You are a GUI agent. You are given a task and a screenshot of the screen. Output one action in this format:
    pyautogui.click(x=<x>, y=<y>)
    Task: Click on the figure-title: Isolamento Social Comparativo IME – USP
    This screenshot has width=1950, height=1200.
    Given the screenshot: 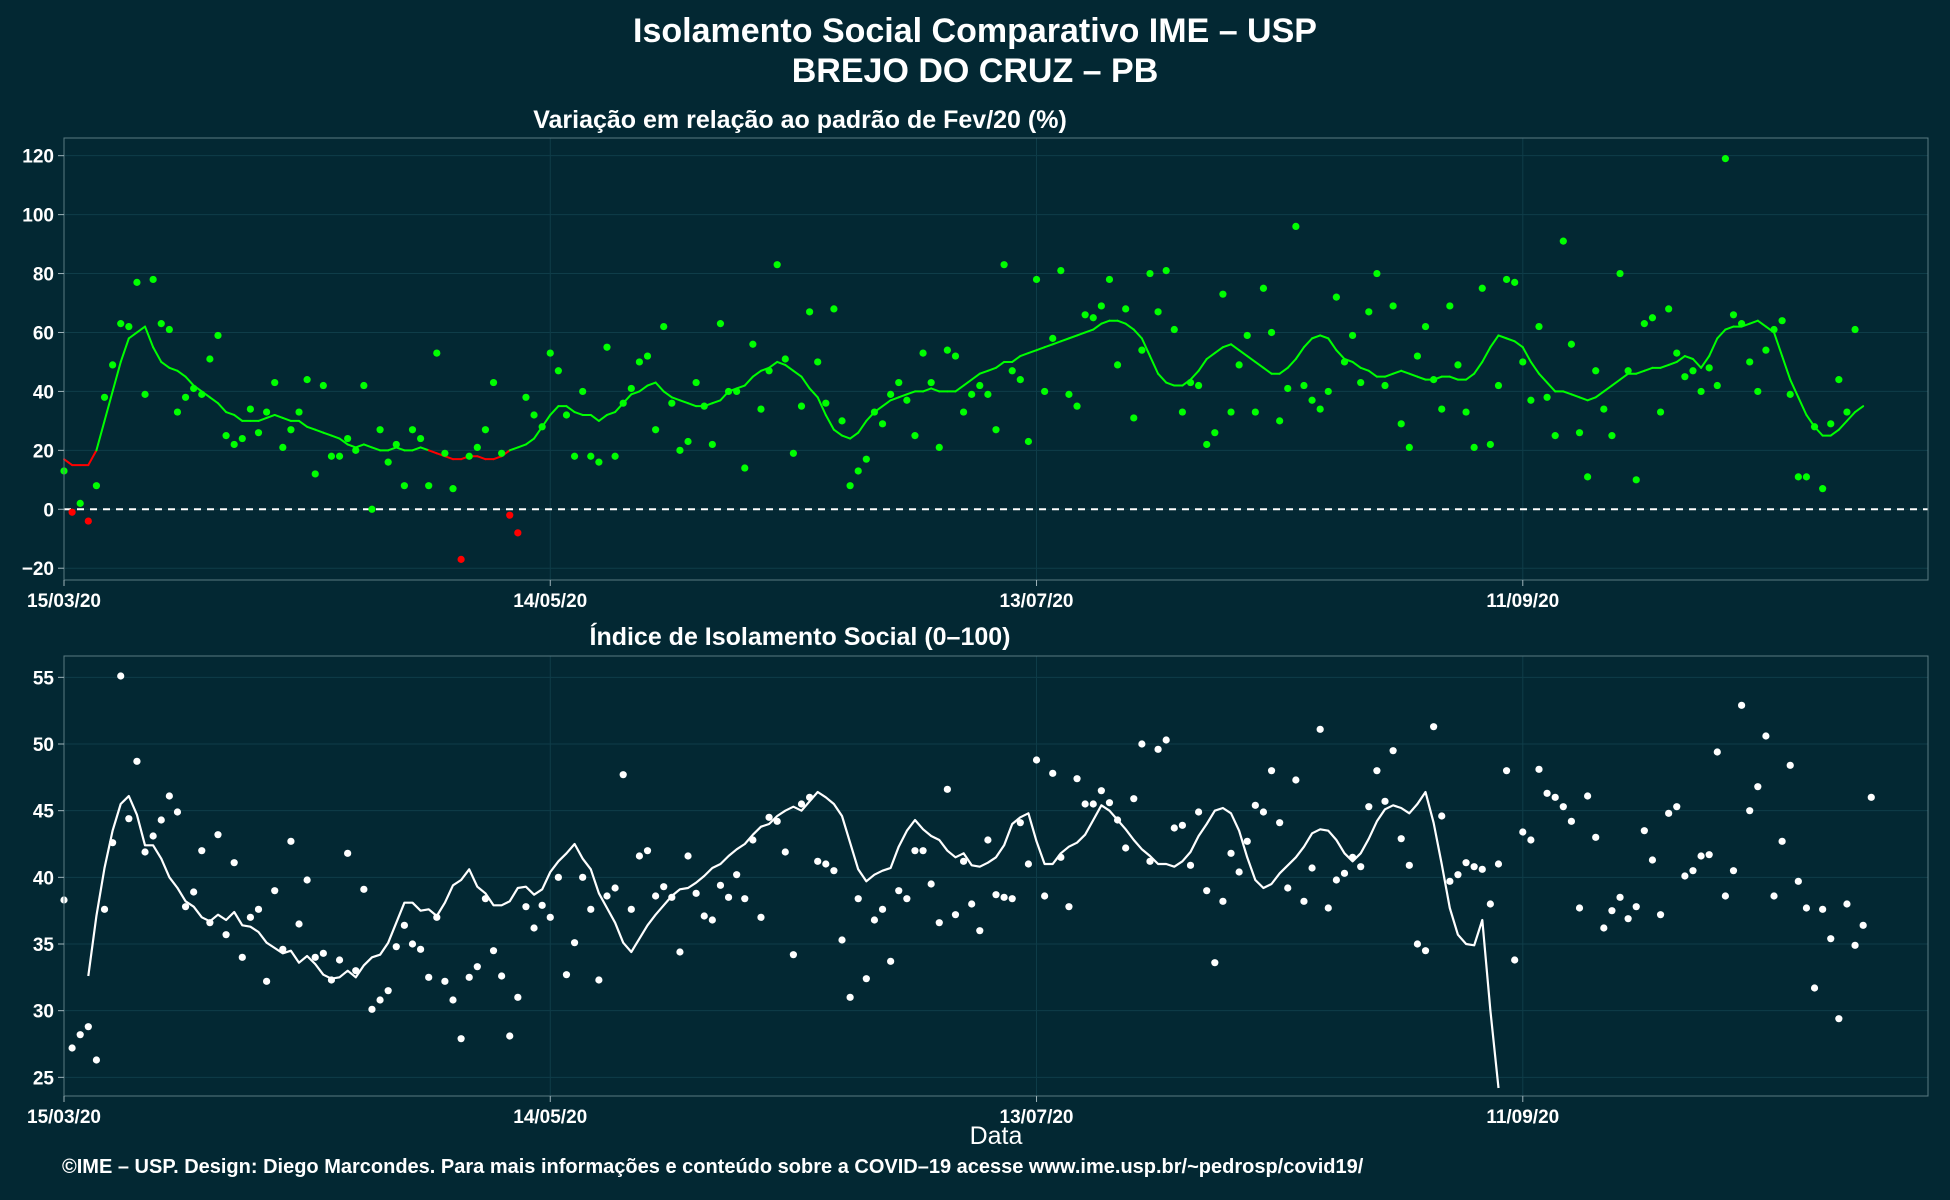 What is the action you would take?
    pyautogui.click(x=975, y=31)
    